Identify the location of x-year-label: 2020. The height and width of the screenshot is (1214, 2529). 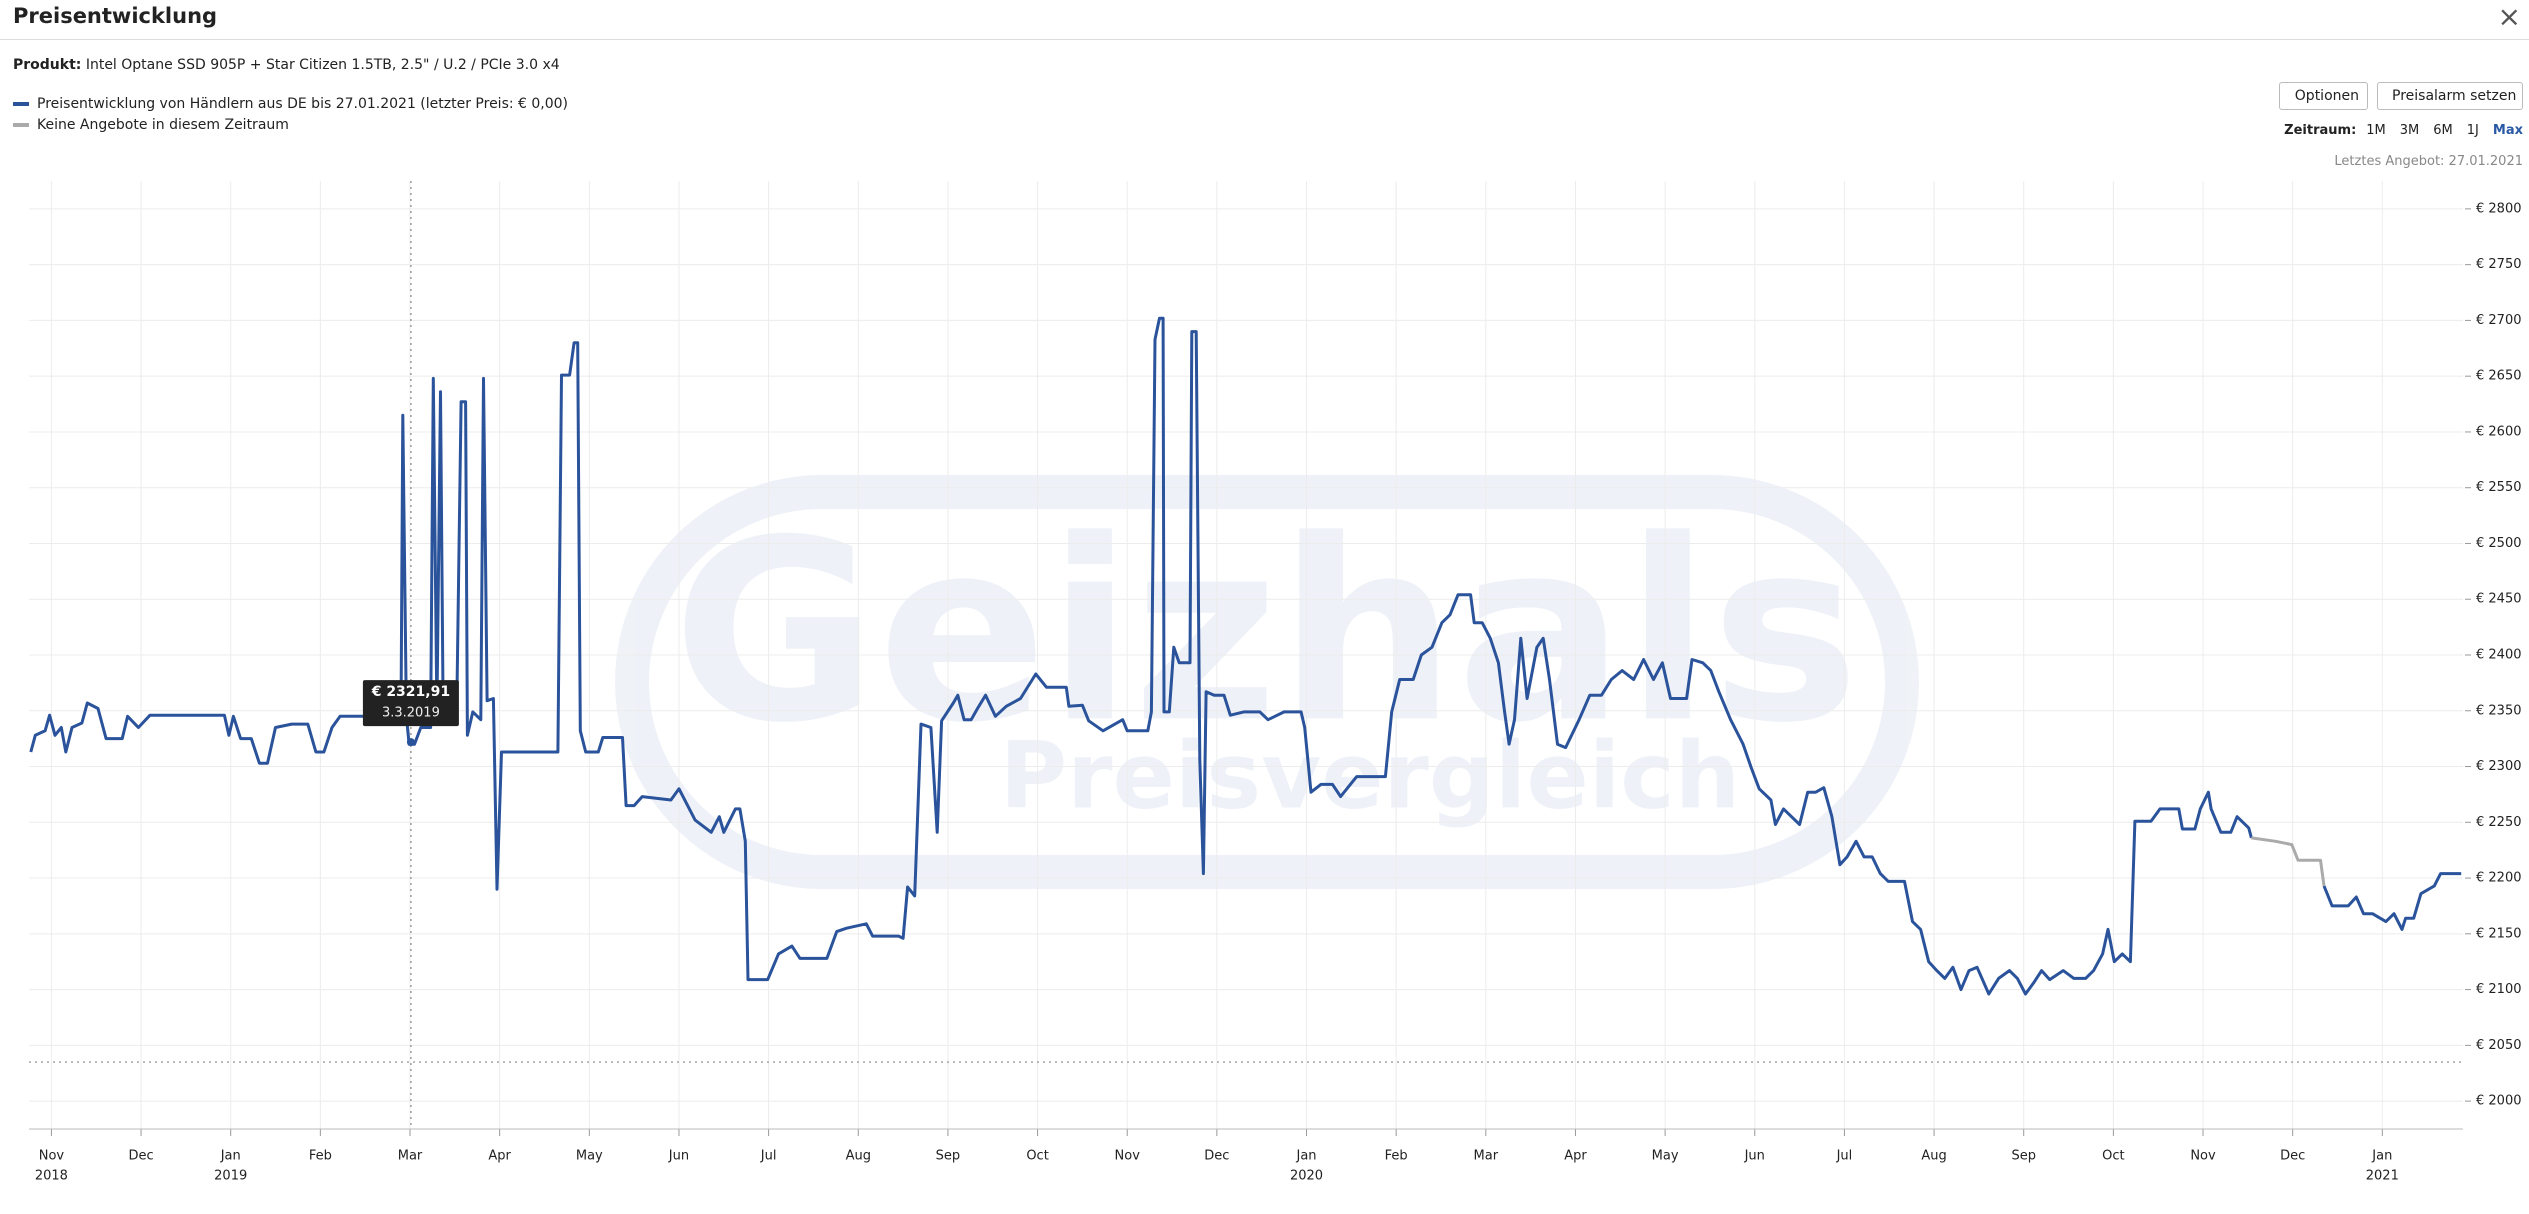
(1306, 1176).